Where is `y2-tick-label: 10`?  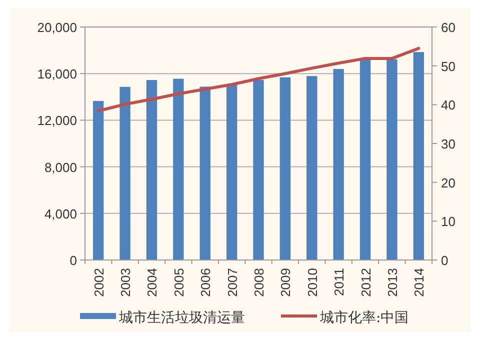 y2-tick-label: 10 is located at coordinates (448, 222).